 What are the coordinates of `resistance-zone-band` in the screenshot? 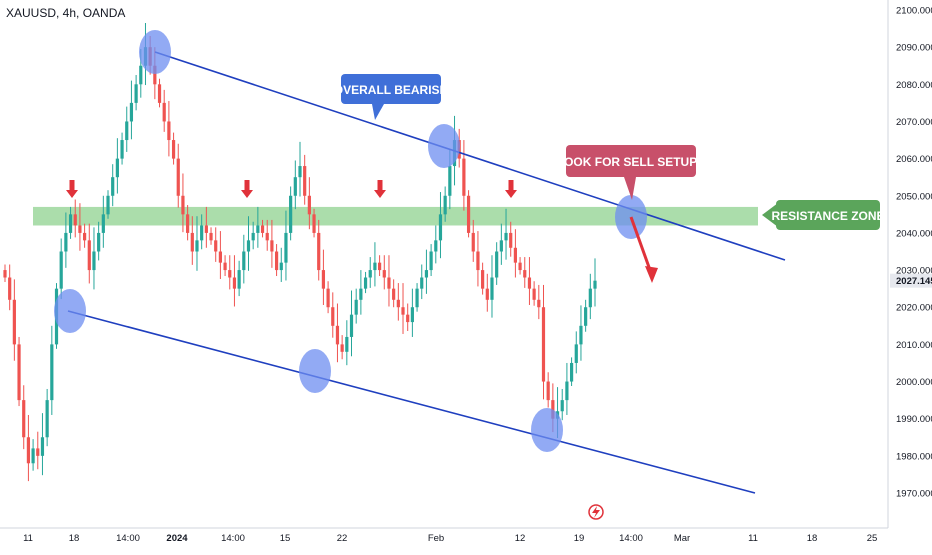 It's located at (395, 216).